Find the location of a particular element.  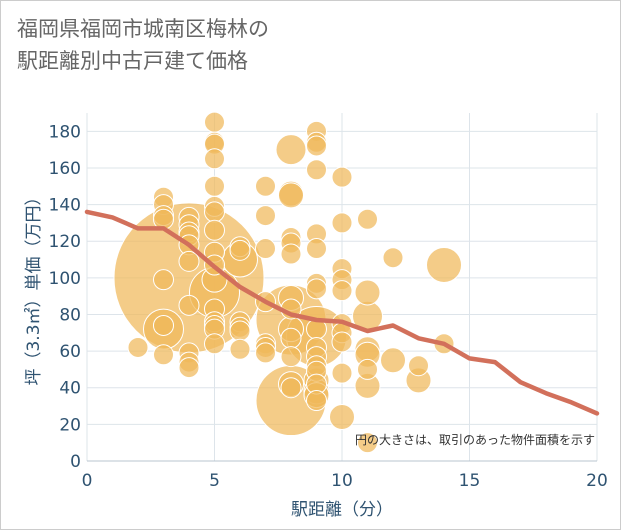

chart-title: 福岡県福岡市城南区梅林の 駅距離別中古戸建て価格 is located at coordinates (143, 45).